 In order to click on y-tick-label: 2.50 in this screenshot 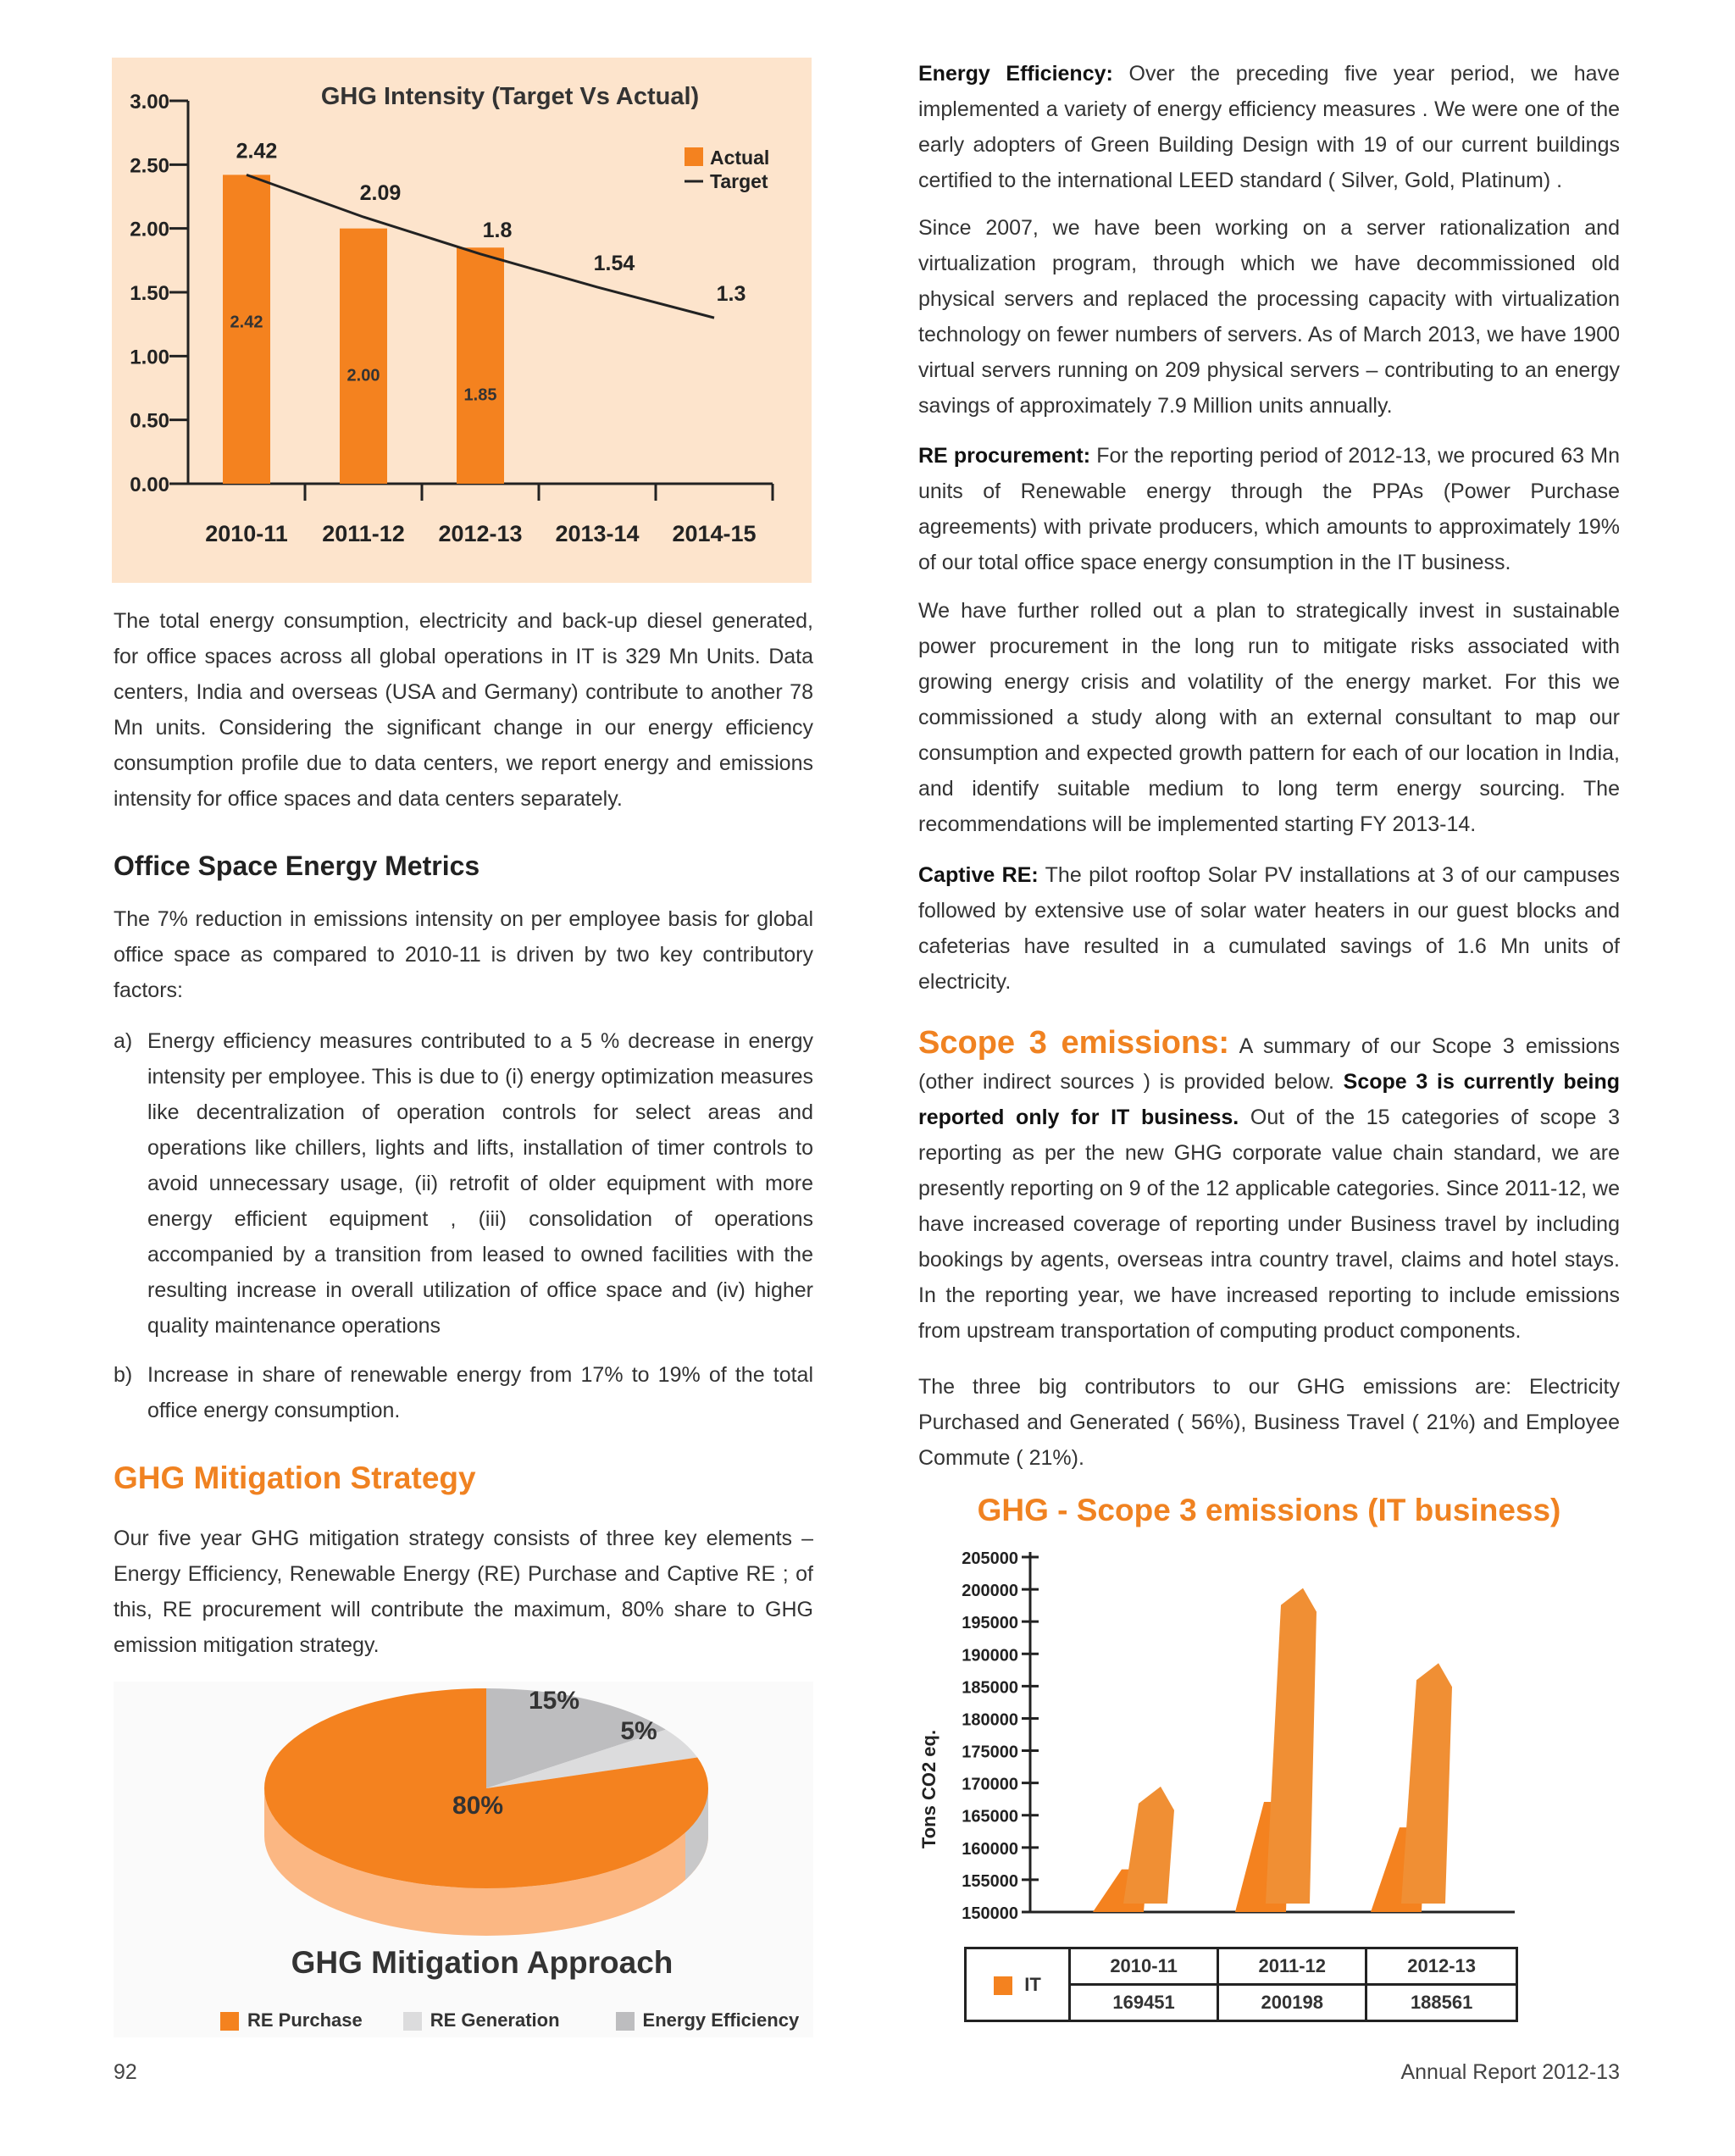, I will do `click(149, 165)`.